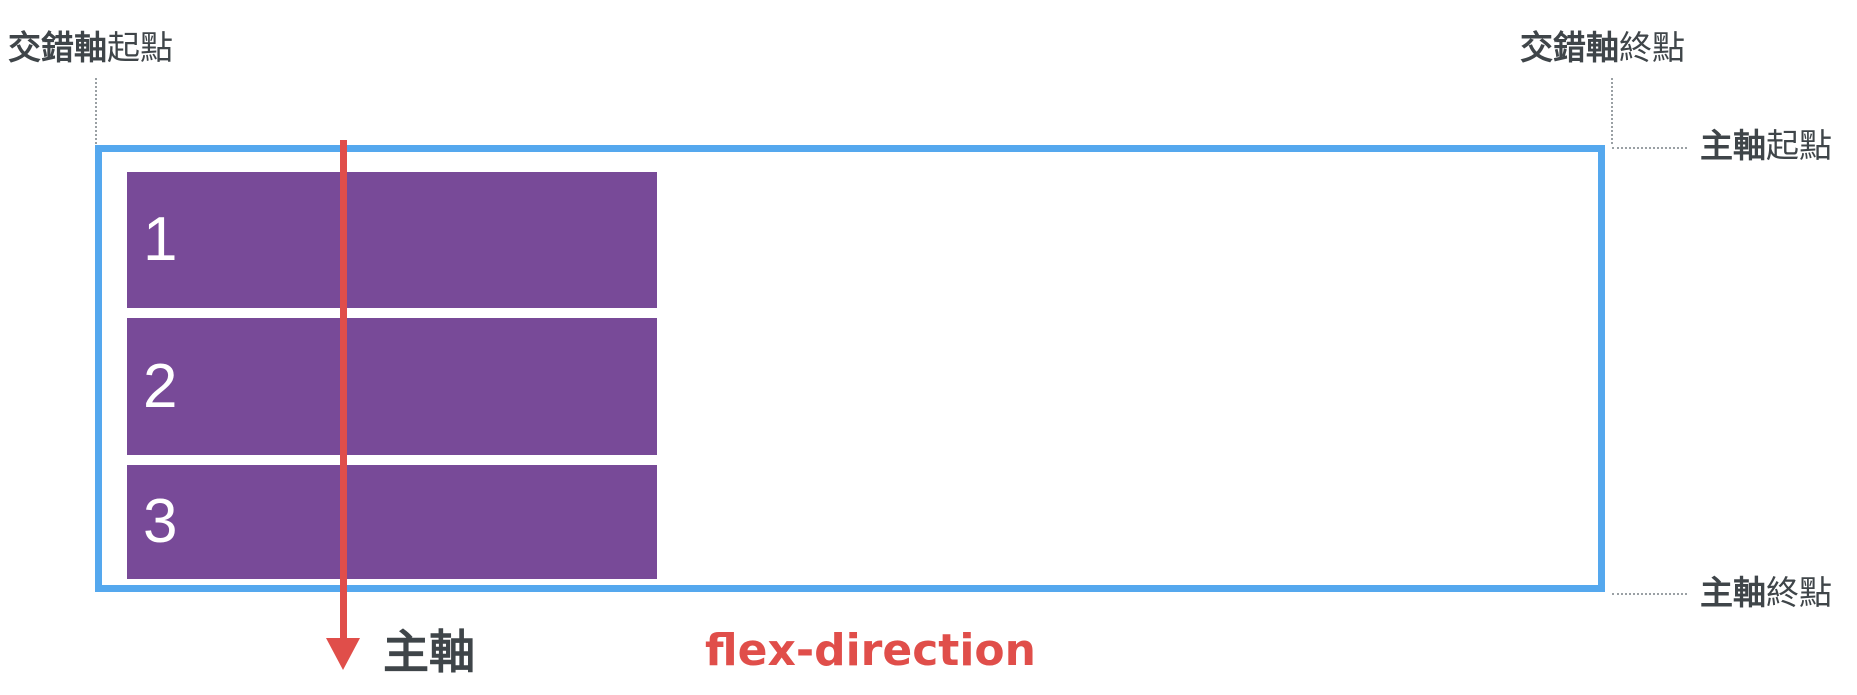 The image size is (1857, 695). I want to click on main-axis-start-guide, so click(1649, 148).